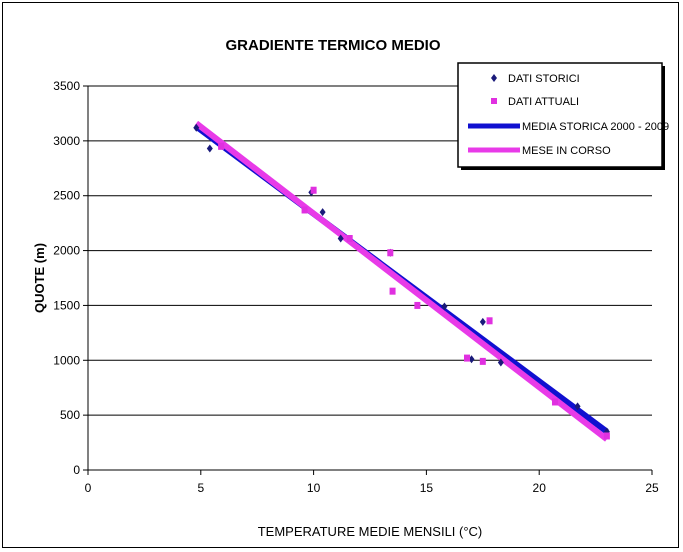  I want to click on legend-shadow-bottom, so click(563, 168).